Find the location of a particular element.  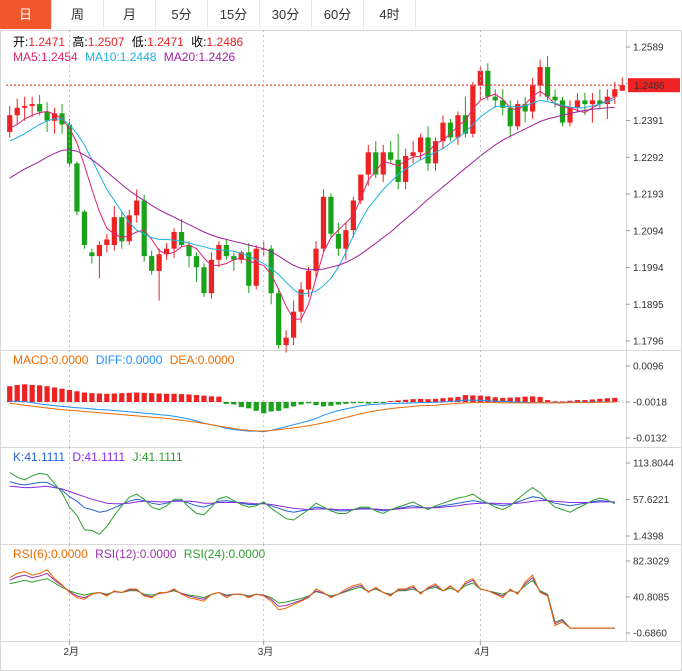

tab-4: 15分 is located at coordinates (234, 14).